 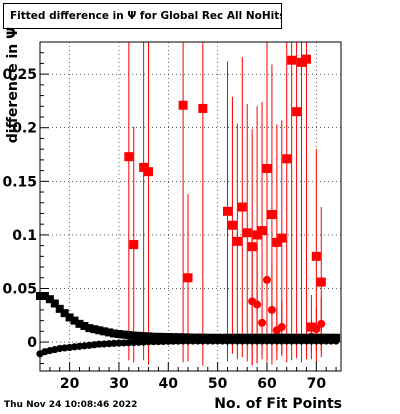 I want to click on y-tick-label: 0.15, so click(x=19, y=182).